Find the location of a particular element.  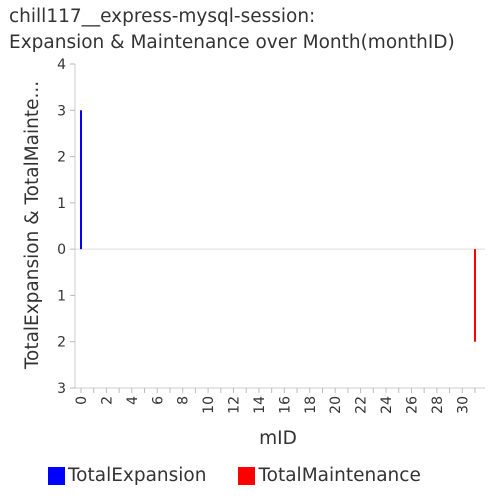

legend: TotalExpansion TotalMaintenance is located at coordinates (250, 475).